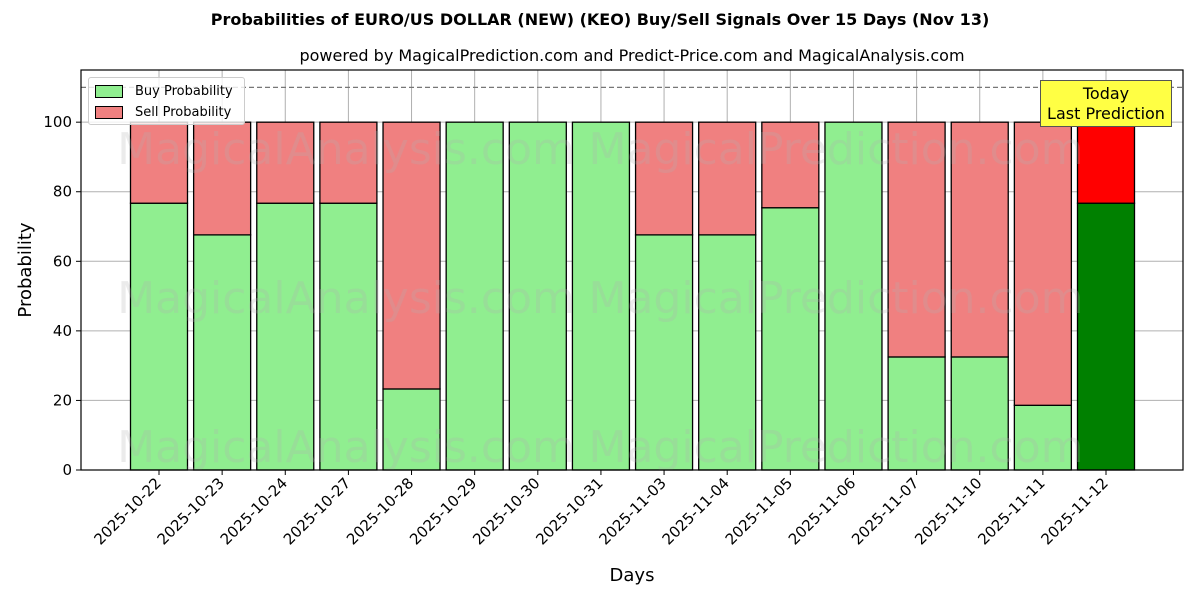 The image size is (1200, 600). Describe the element at coordinates (1106, 113) in the screenshot. I see `annotation-line-2: Last Prediction` at that location.